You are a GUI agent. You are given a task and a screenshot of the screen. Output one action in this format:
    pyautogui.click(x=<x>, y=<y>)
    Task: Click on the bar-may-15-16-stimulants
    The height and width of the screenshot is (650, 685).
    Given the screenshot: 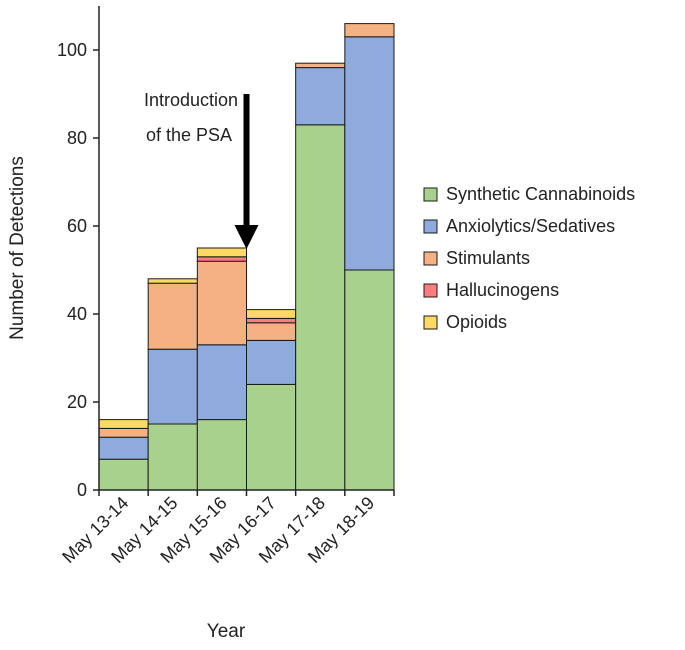 What is the action you would take?
    pyautogui.click(x=221, y=303)
    